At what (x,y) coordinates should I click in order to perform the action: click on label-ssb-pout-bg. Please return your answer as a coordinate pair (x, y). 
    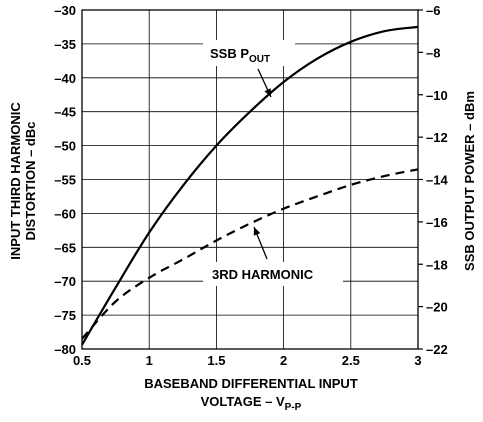
    Looking at the image, I should click on (249, 53).